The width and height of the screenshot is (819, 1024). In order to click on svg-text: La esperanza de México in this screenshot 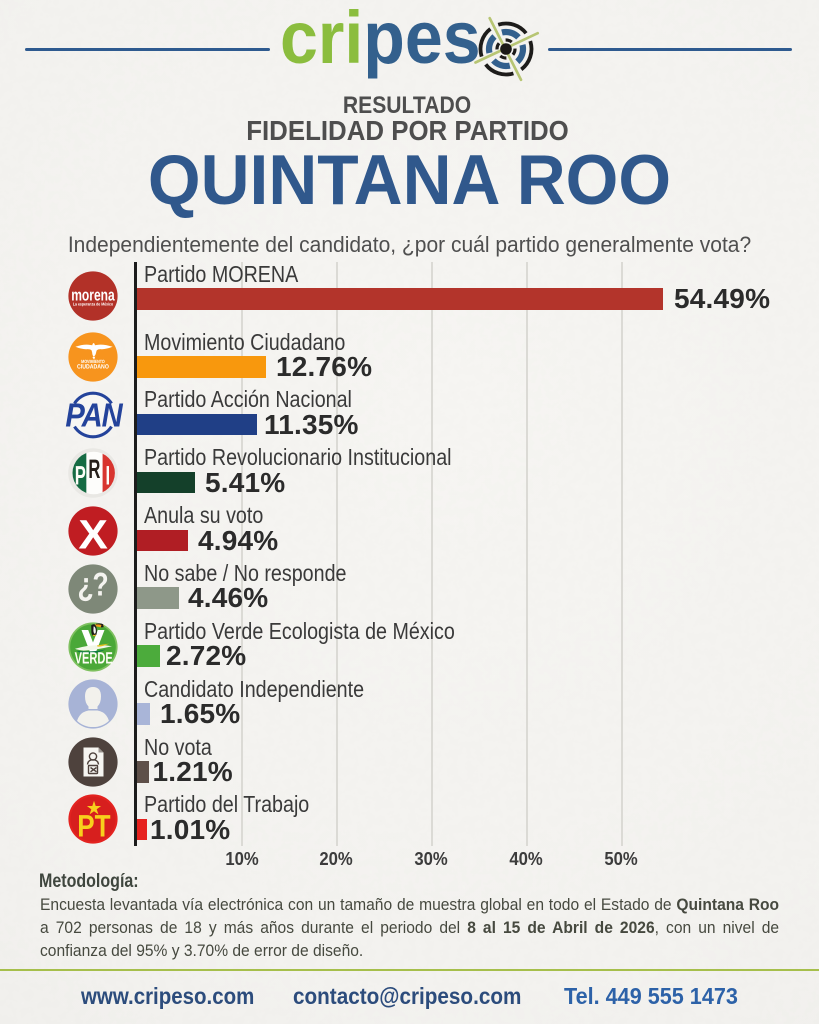, I will do `click(93, 304)`.